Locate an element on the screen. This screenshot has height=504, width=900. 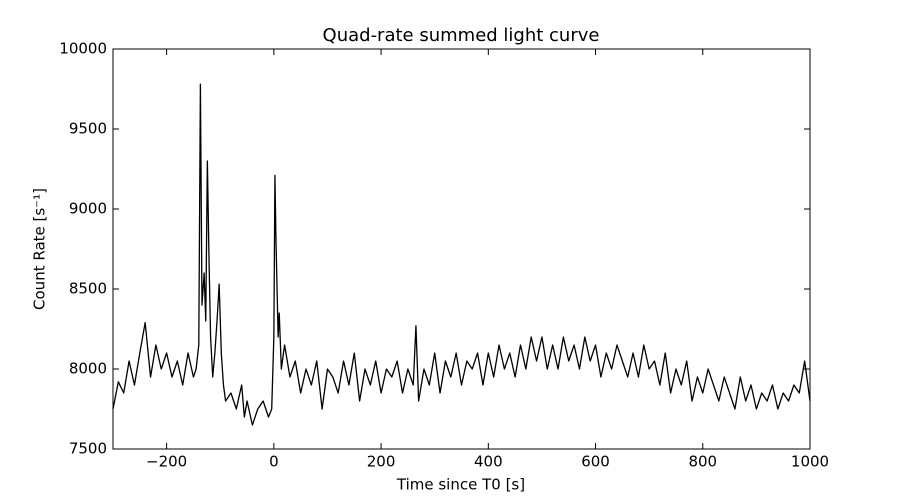
x-tick-label: 600 is located at coordinates (595, 462).